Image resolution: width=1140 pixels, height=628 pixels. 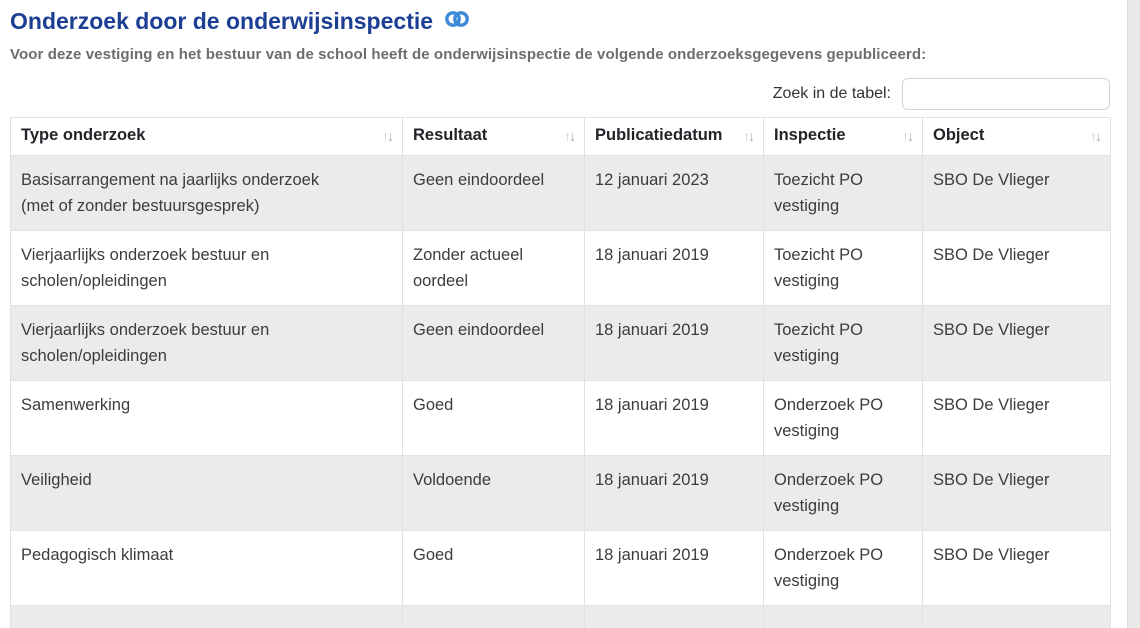 What do you see at coordinates (493, 136) in the screenshot?
I see `column-header-resultaat: Resultaat ↑↓` at bounding box center [493, 136].